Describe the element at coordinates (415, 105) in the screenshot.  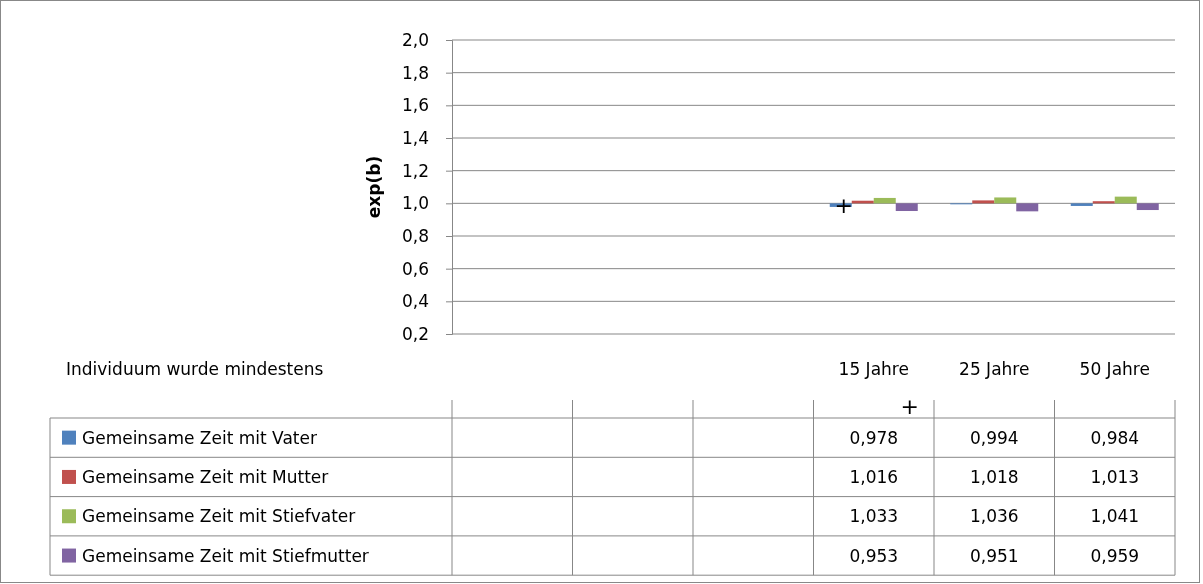
I see `y-tick-label: 1,6` at that location.